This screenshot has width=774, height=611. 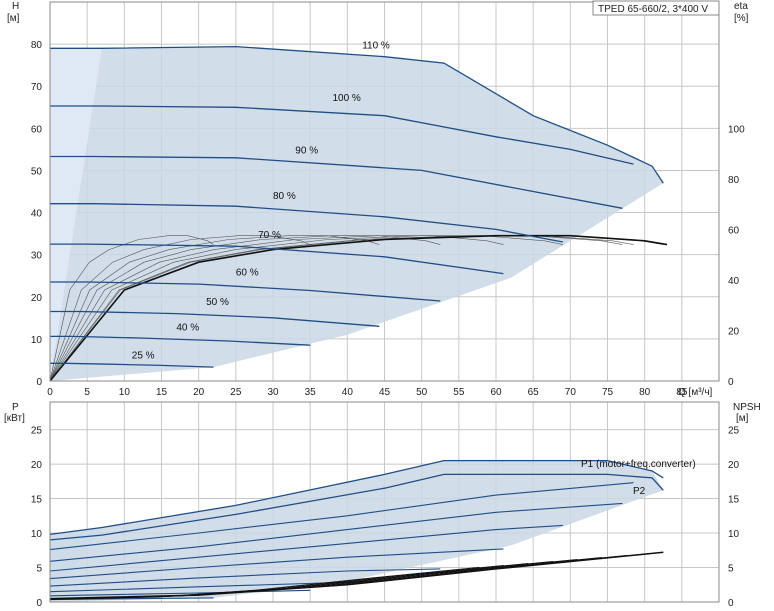 What do you see at coordinates (37, 431) in the screenshot?
I see `y-tick-label: 25` at bounding box center [37, 431].